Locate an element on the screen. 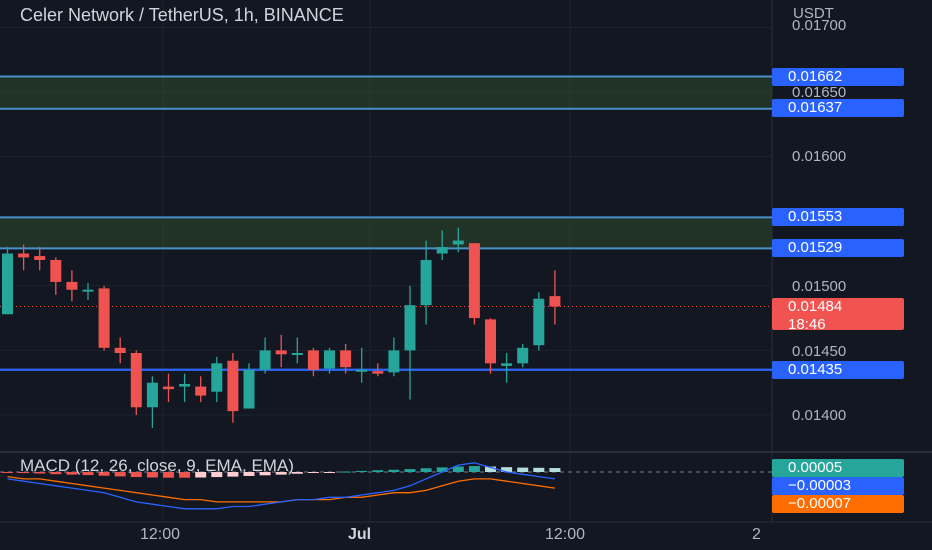 The width and height of the screenshot is (932, 550). macd-title: MACD (12, 26, close, 9, EMA, EMA) is located at coordinates (157, 465).